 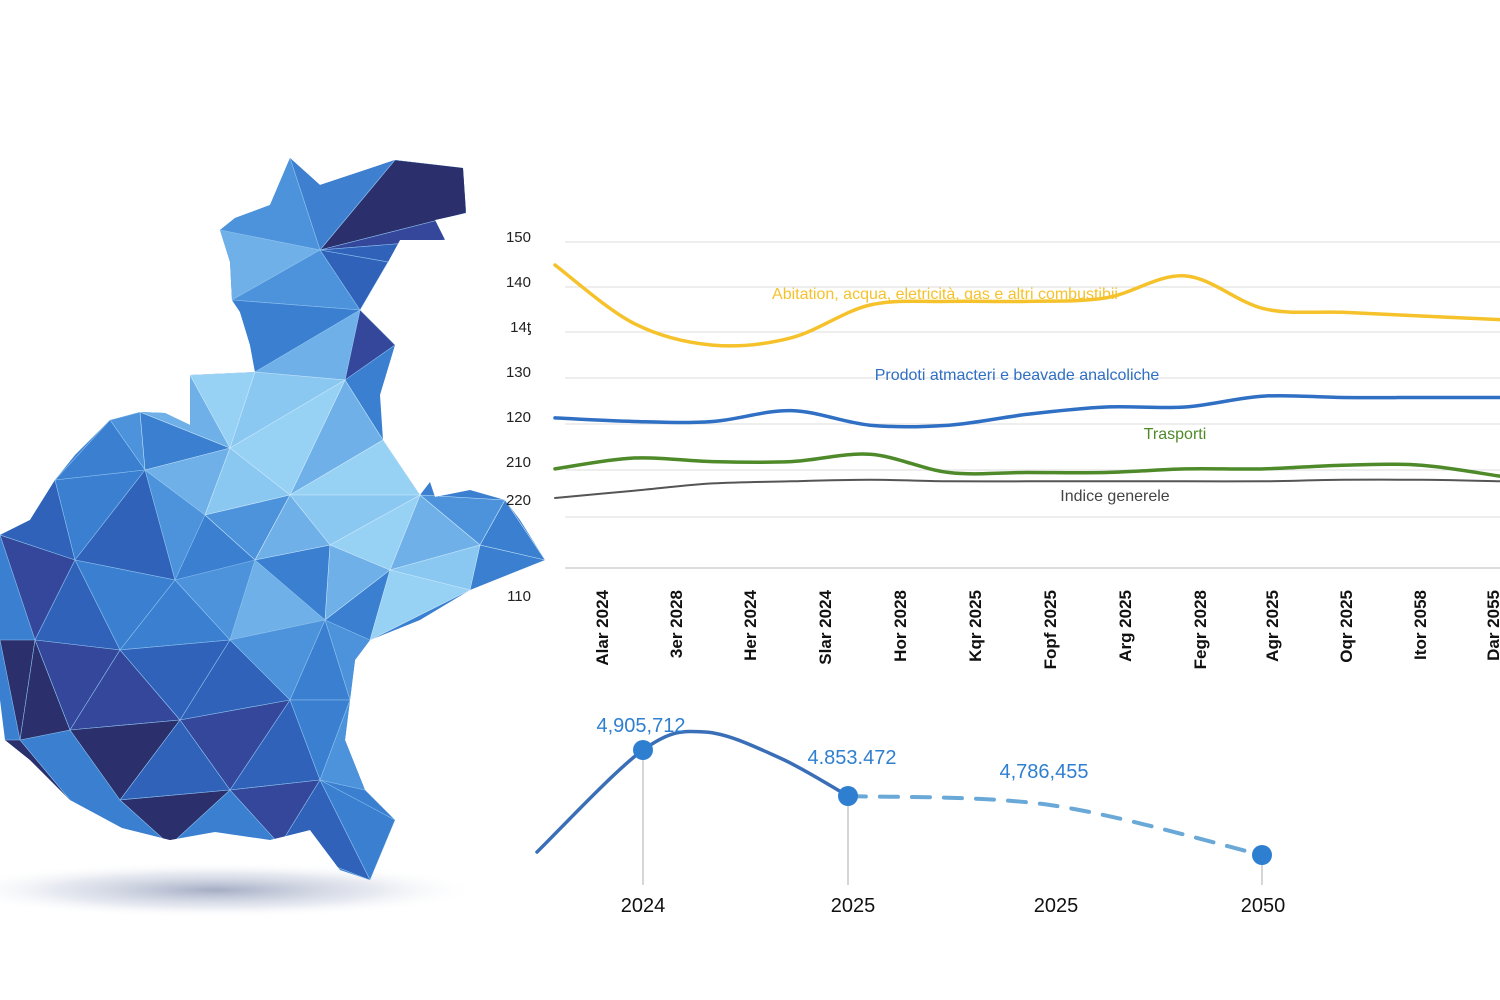 What do you see at coordinates (750, 624) in the screenshot?
I see `x-tick-label: Her 2024` at bounding box center [750, 624].